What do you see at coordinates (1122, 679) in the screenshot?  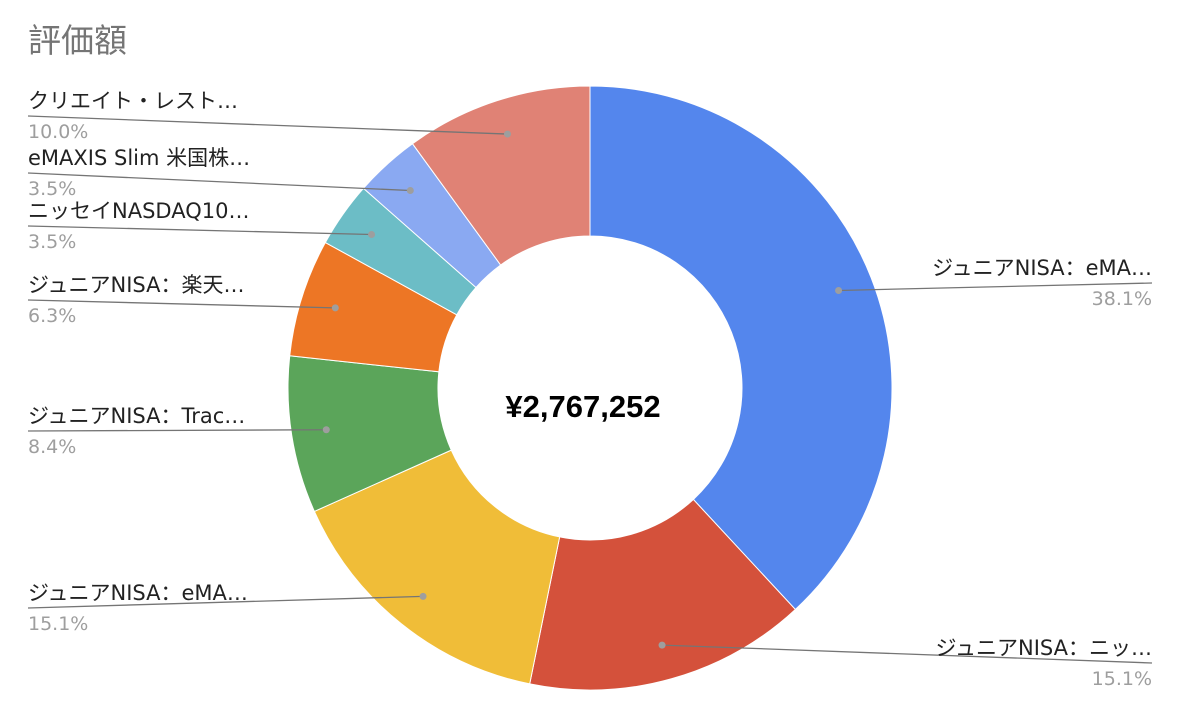 I see `slice-pct-1: 15.1%` at bounding box center [1122, 679].